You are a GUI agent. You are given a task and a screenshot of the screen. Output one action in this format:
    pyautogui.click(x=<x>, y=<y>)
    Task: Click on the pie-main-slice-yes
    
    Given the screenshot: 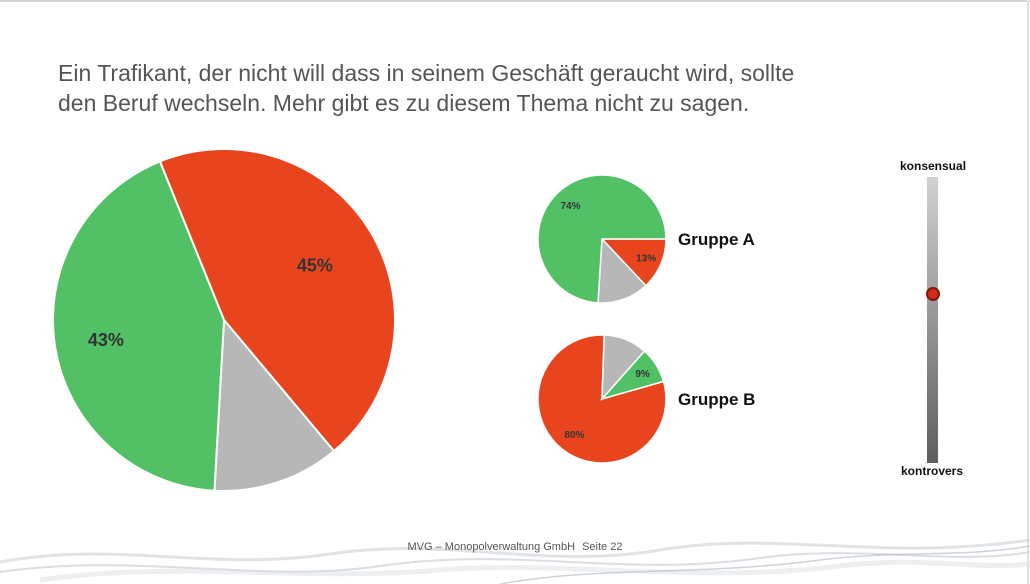 What is the action you would take?
    pyautogui.click(x=277, y=300)
    